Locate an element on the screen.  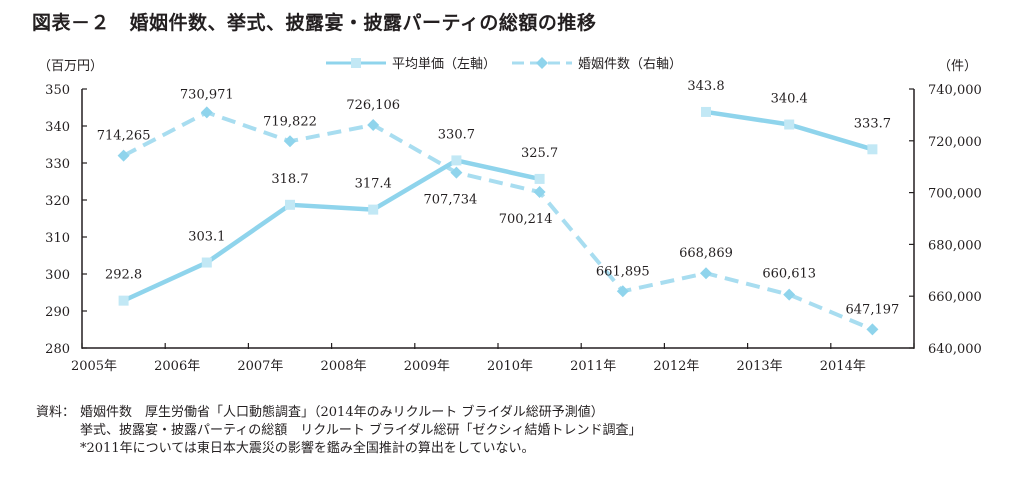
left-tick-label: 330 is located at coordinates (57, 164).